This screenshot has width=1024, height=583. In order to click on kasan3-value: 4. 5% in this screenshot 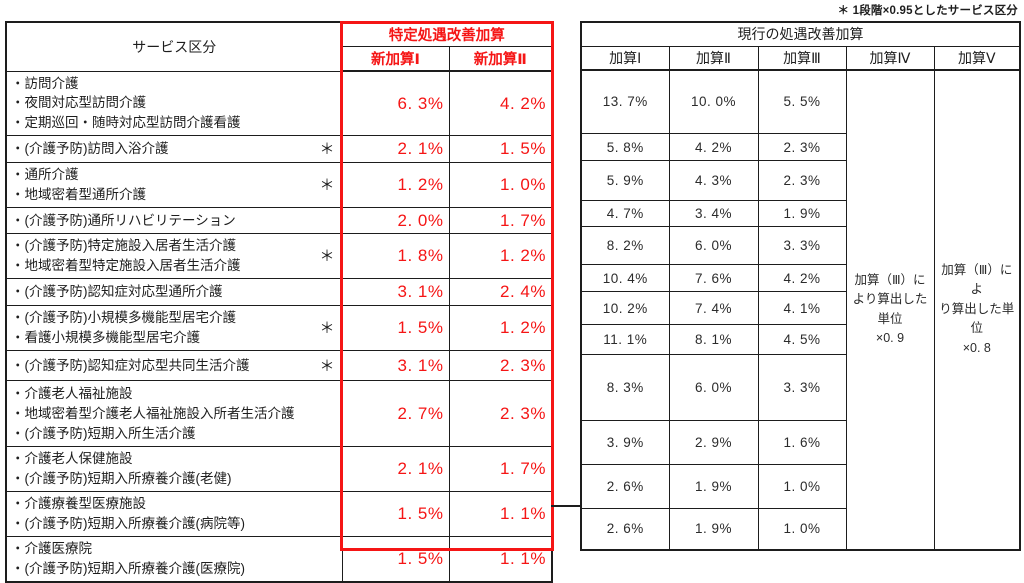, I will do `click(802, 339)`.